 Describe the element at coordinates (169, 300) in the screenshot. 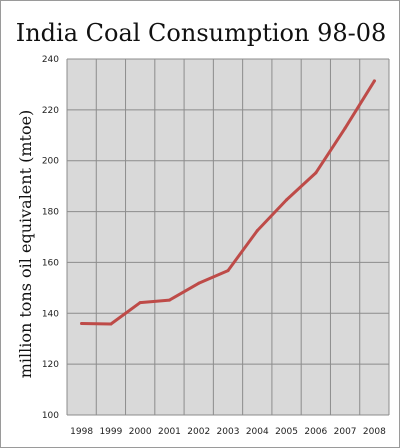

I see `data-point-2001` at that location.